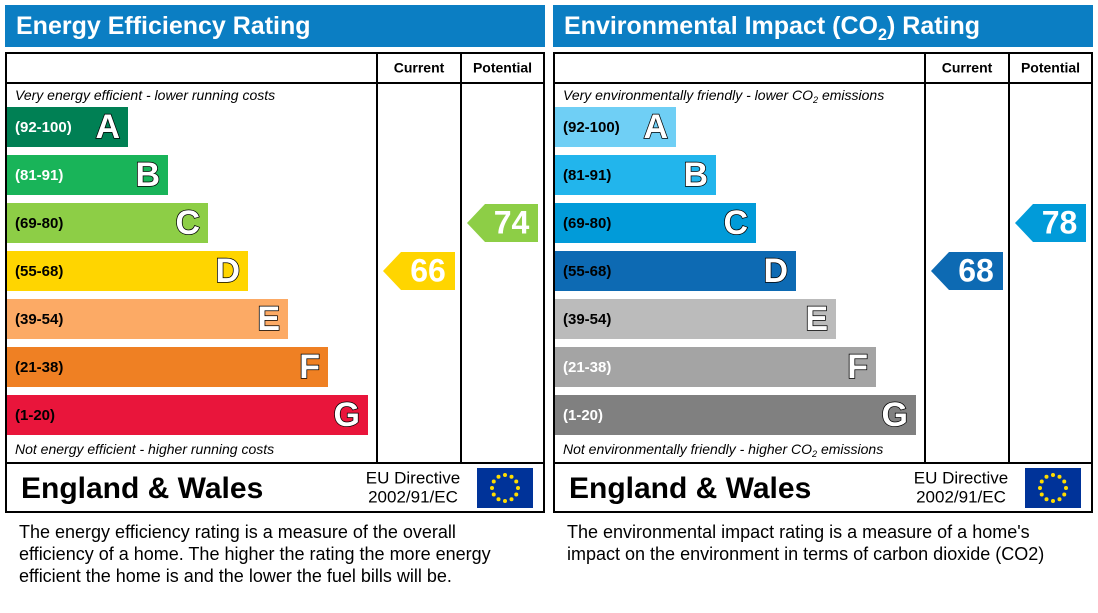 Image resolution: width=1098 pixels, height=613 pixels. I want to click on rating-value: 74, so click(512, 222).